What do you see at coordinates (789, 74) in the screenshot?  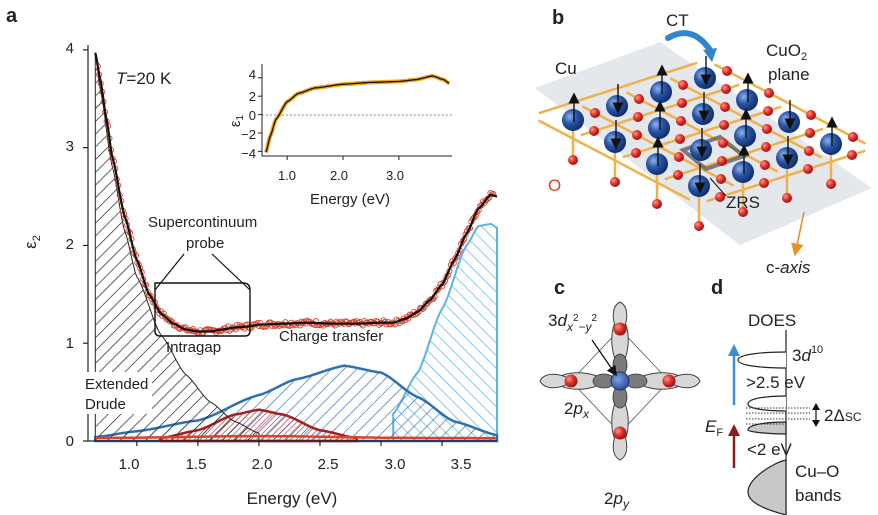 I see `plane-label-line2: plane` at bounding box center [789, 74].